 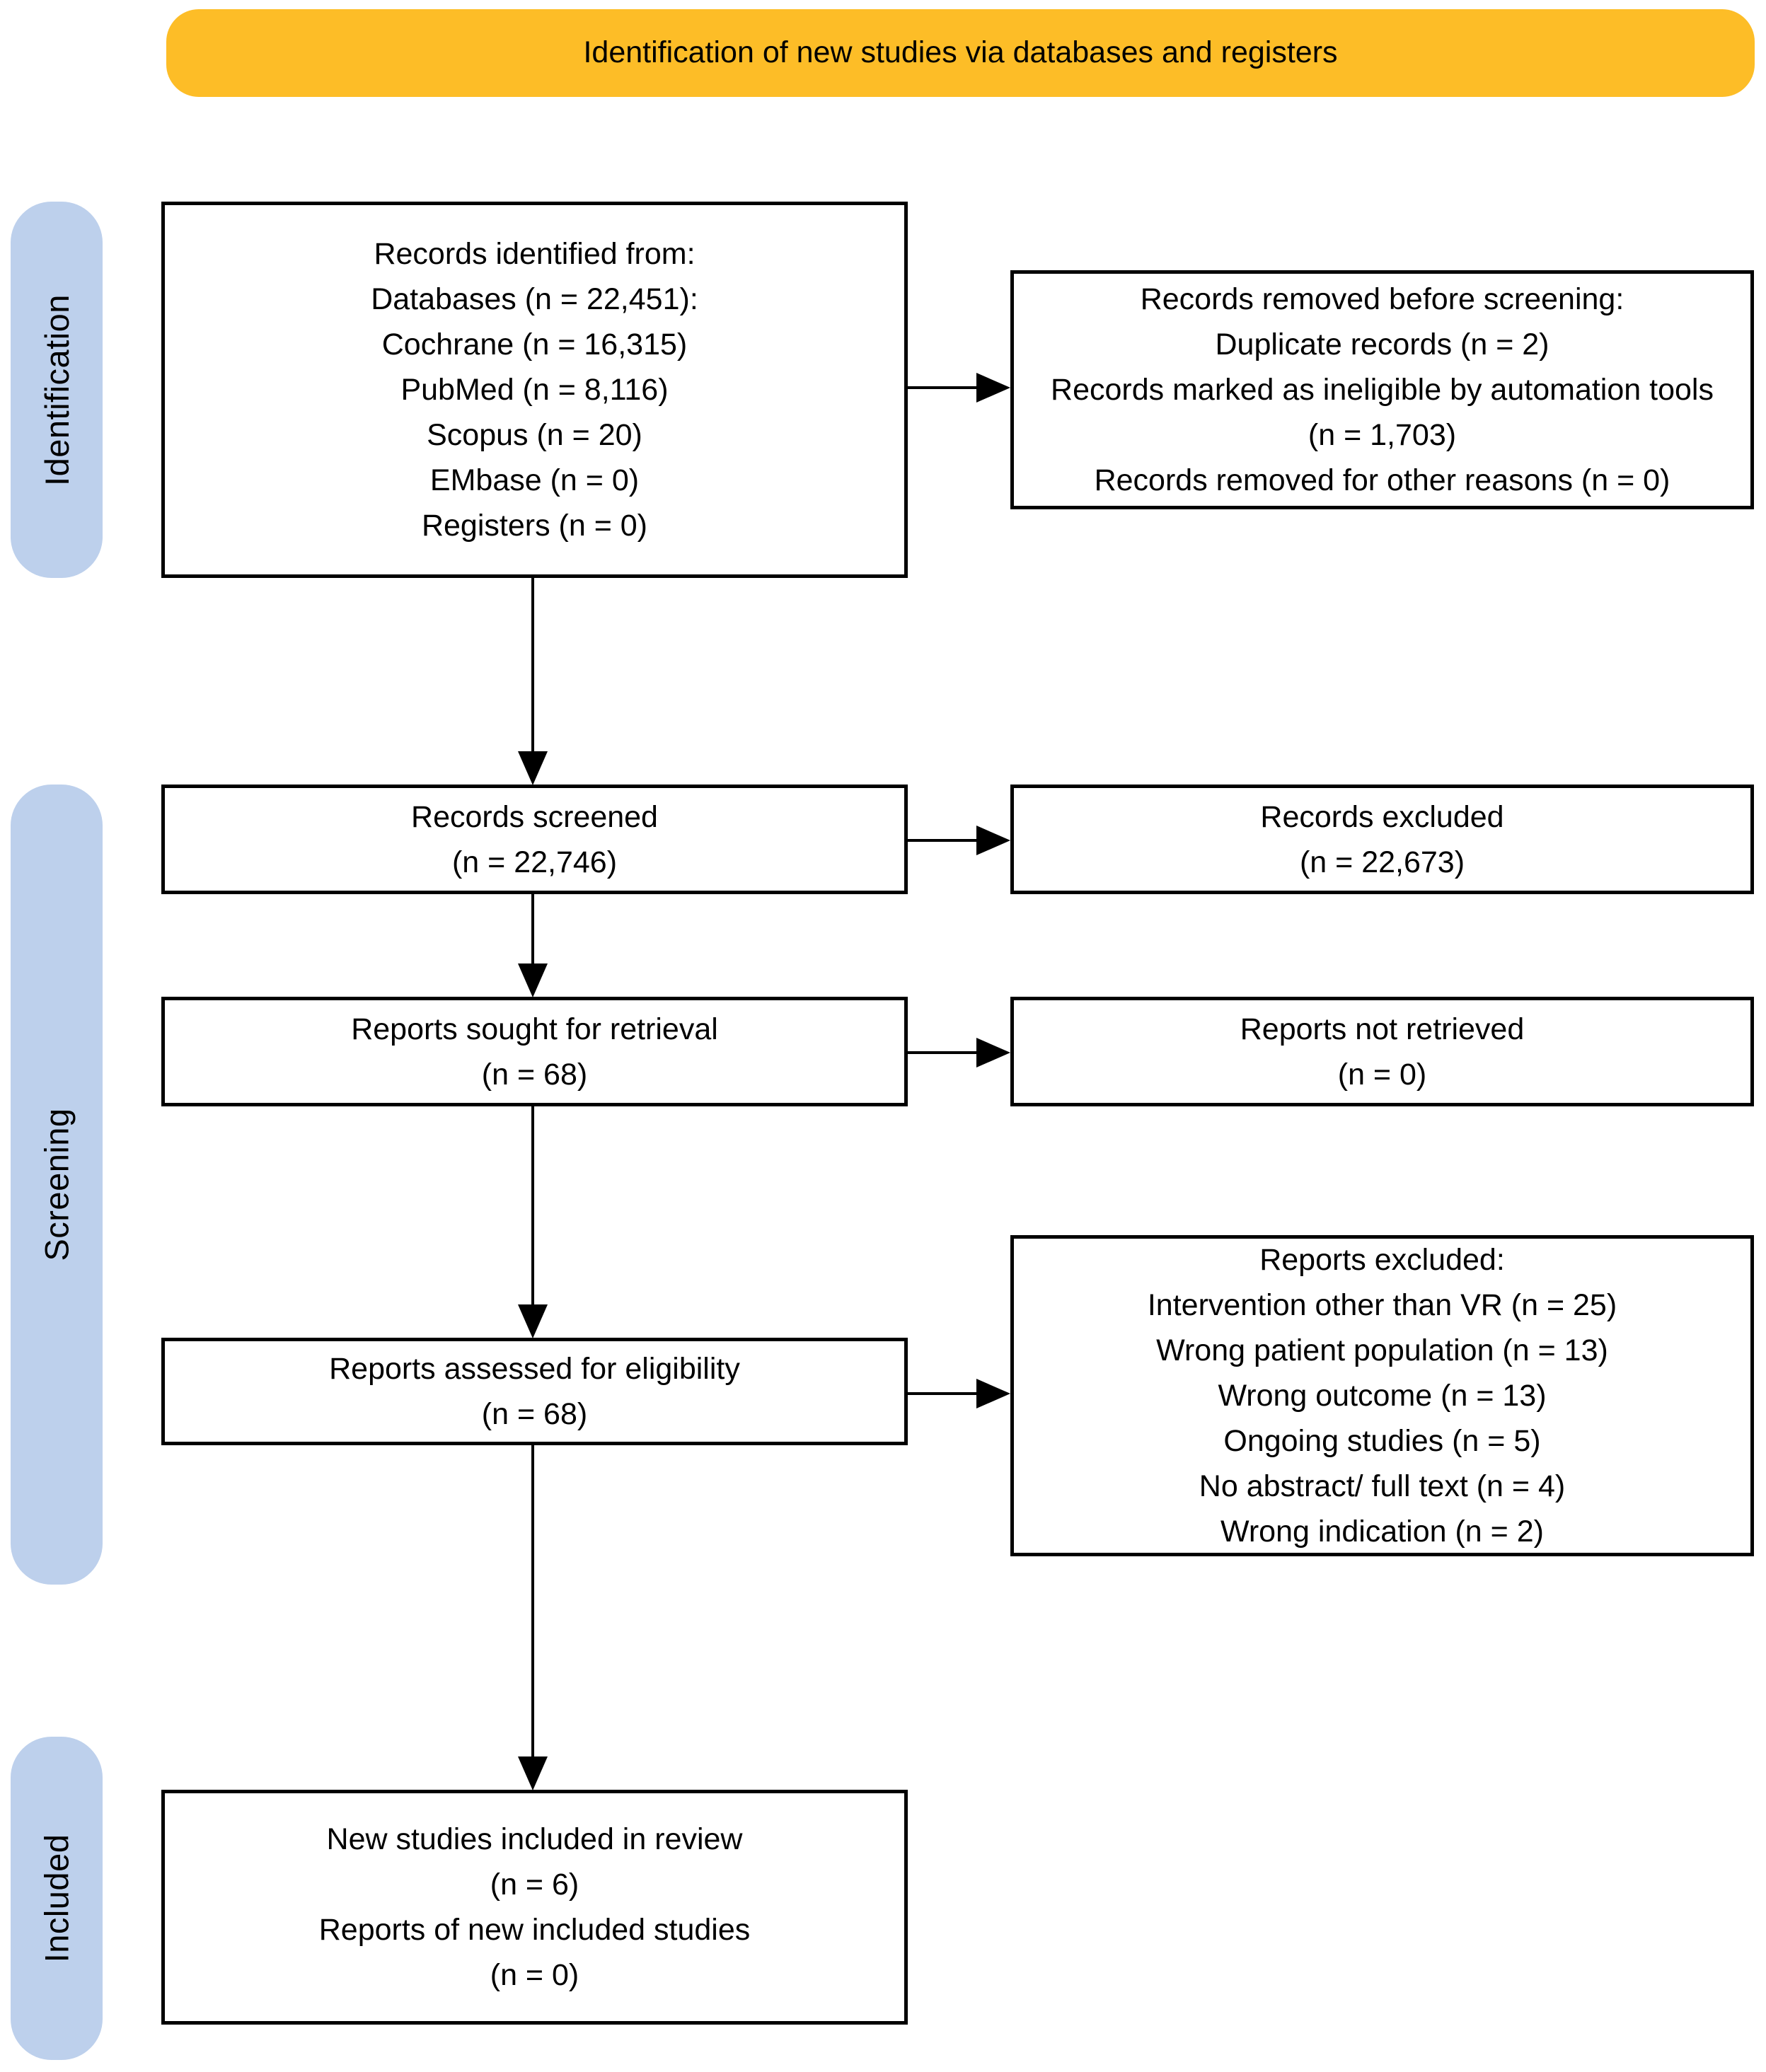 What do you see at coordinates (534, 816) in the screenshot?
I see `box-line: Records screened` at bounding box center [534, 816].